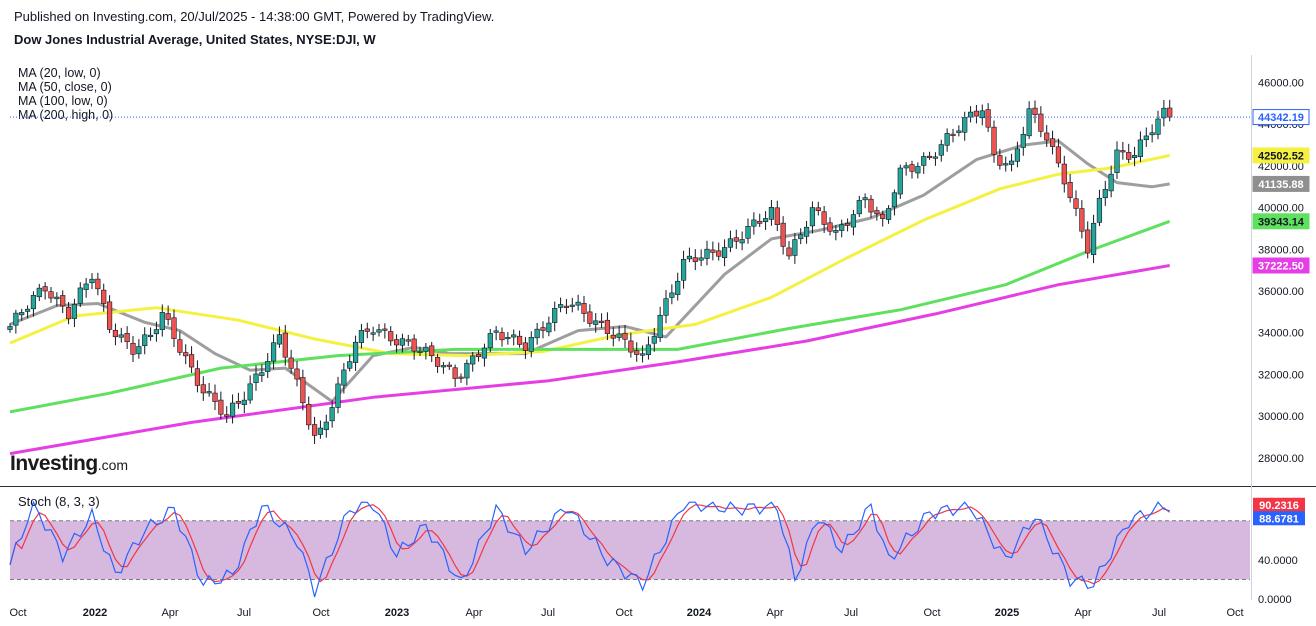  What do you see at coordinates (1234, 613) in the screenshot?
I see `time-tick-label: Oct` at bounding box center [1234, 613].